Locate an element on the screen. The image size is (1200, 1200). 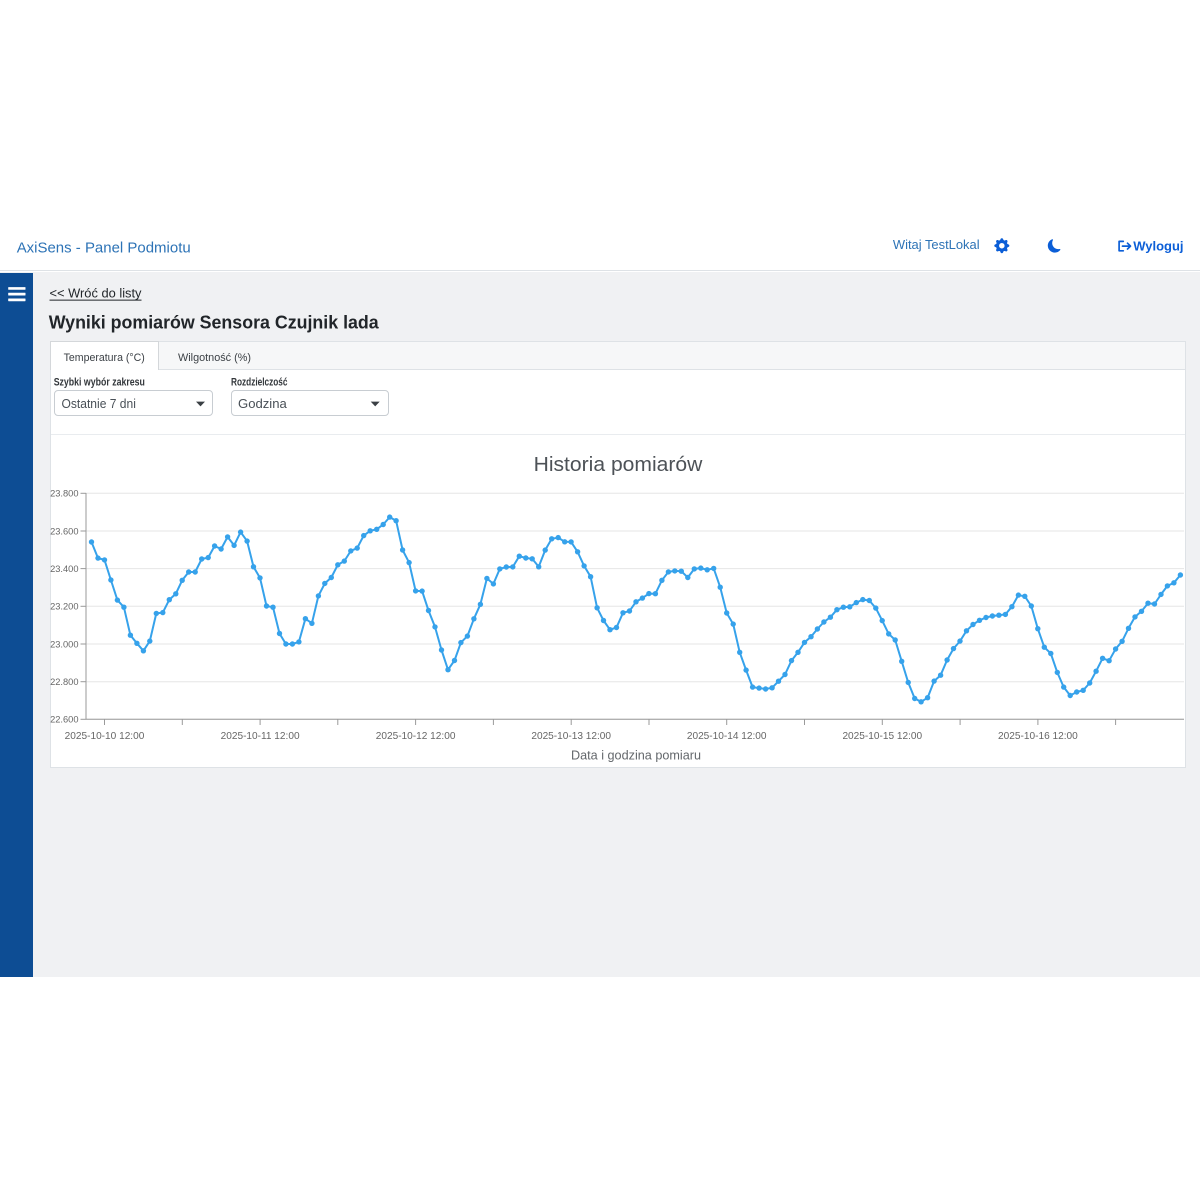
svg-text: 23.200 is located at coordinates (64, 607).